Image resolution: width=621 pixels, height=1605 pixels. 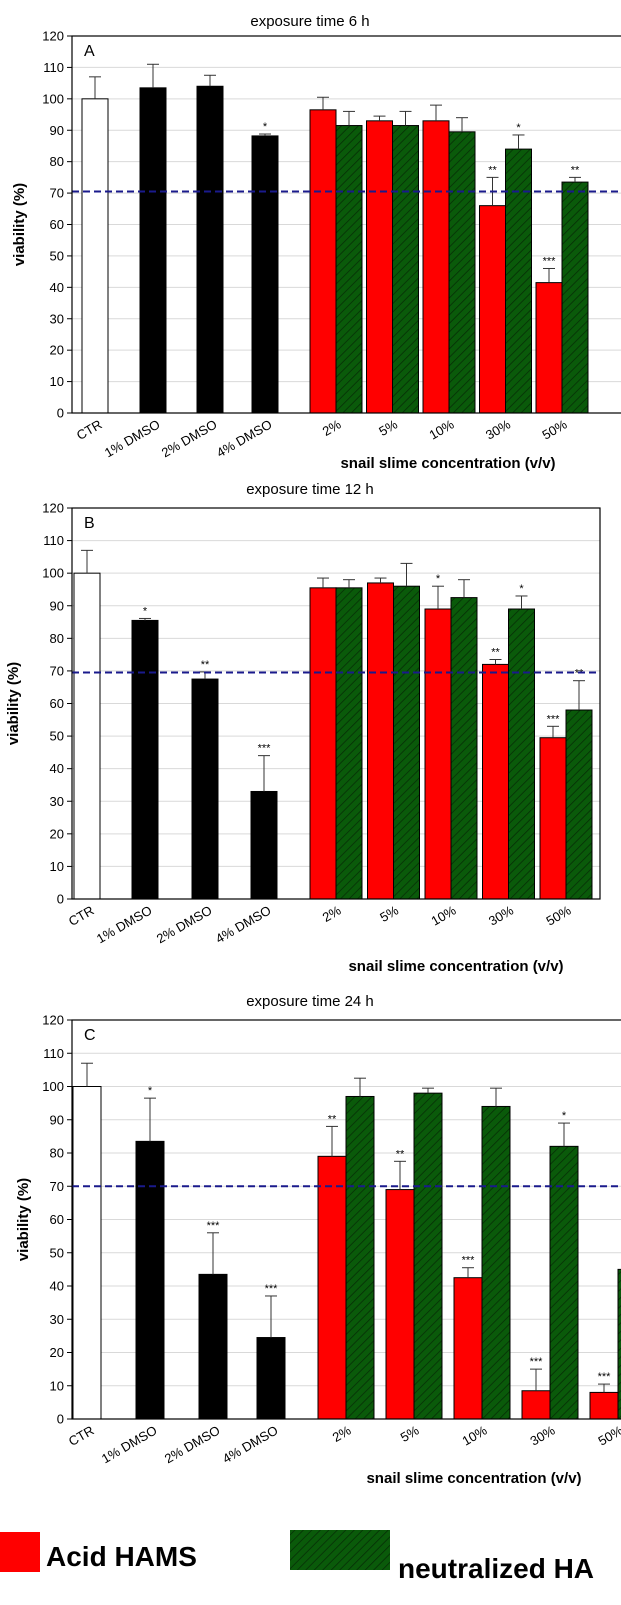 What do you see at coordinates (57, 161) in the screenshot?
I see `y-tick-label: 80` at bounding box center [57, 161].